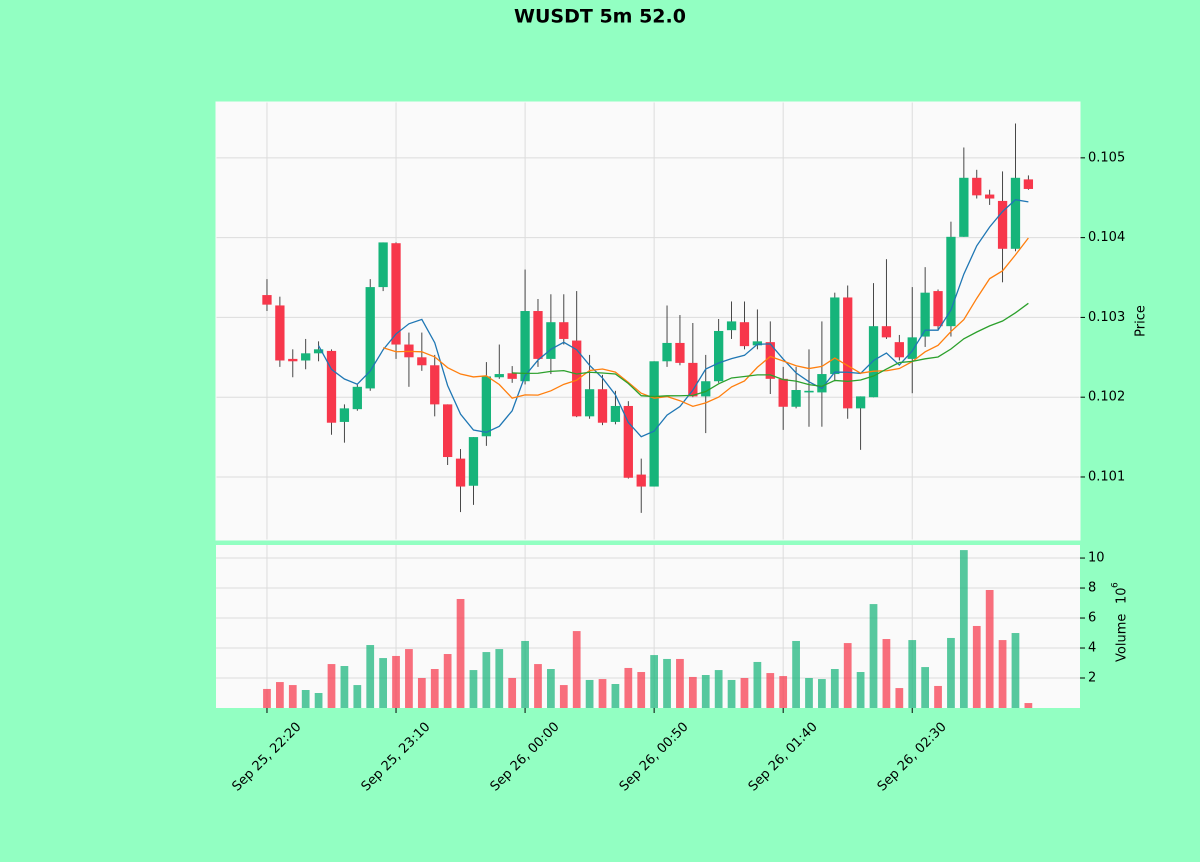 The width and height of the screenshot is (1200, 862). What do you see at coordinates (1106, 476) in the screenshot?
I see `y-tick-label: 0.101` at bounding box center [1106, 476].